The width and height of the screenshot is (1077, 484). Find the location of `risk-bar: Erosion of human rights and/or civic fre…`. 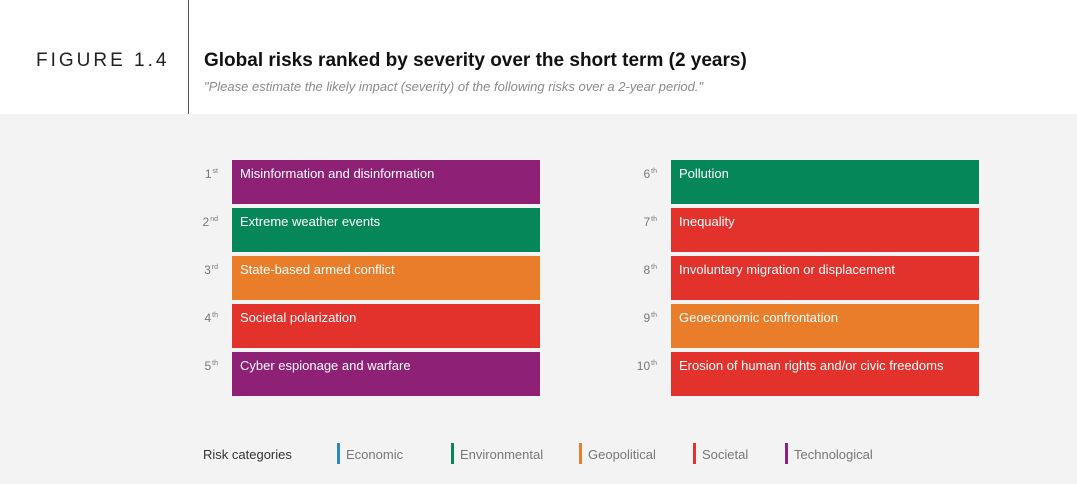

risk-bar: Erosion of human rights and/or civic fre… is located at coordinates (825, 374).